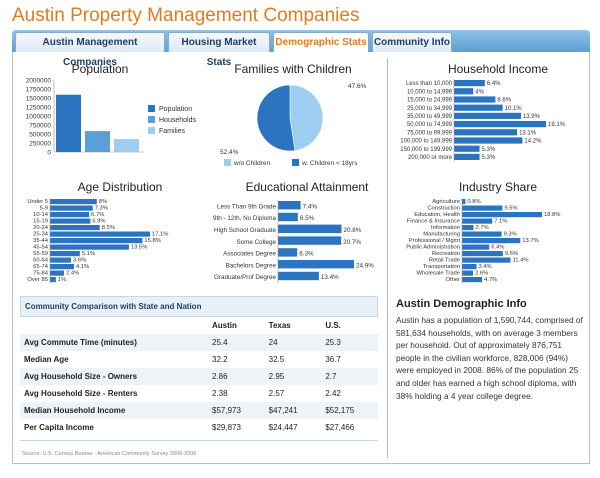  What do you see at coordinates (329, 163) in the screenshot?
I see `legend-label: w. Children < 18yrs` at bounding box center [329, 163].